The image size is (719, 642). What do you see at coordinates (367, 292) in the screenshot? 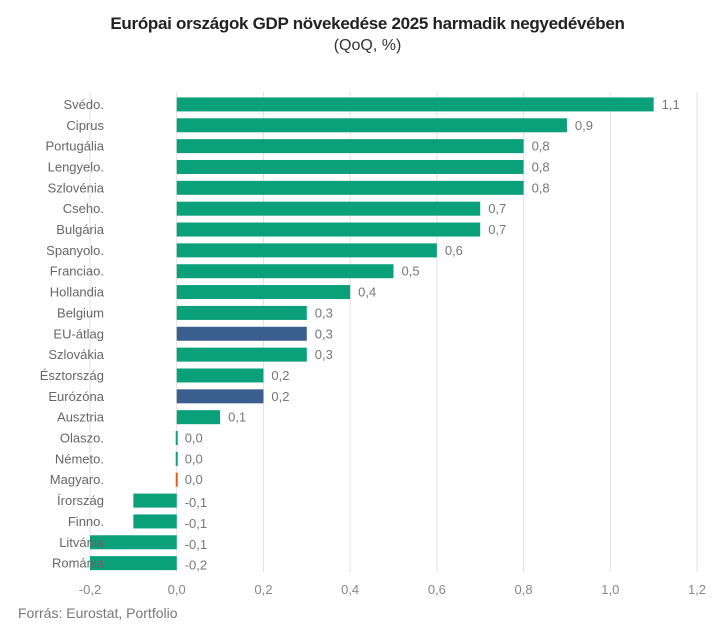
I see `value-label: 0,4` at bounding box center [367, 292].